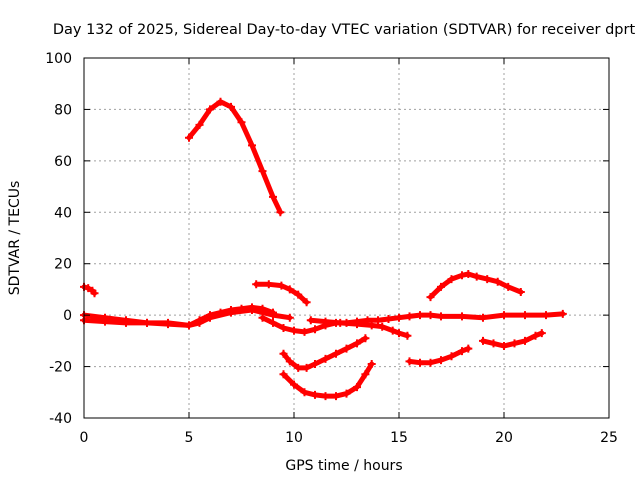  Describe the element at coordinates (60, 419) in the screenshot. I see `y-tick-label: -40` at that location.